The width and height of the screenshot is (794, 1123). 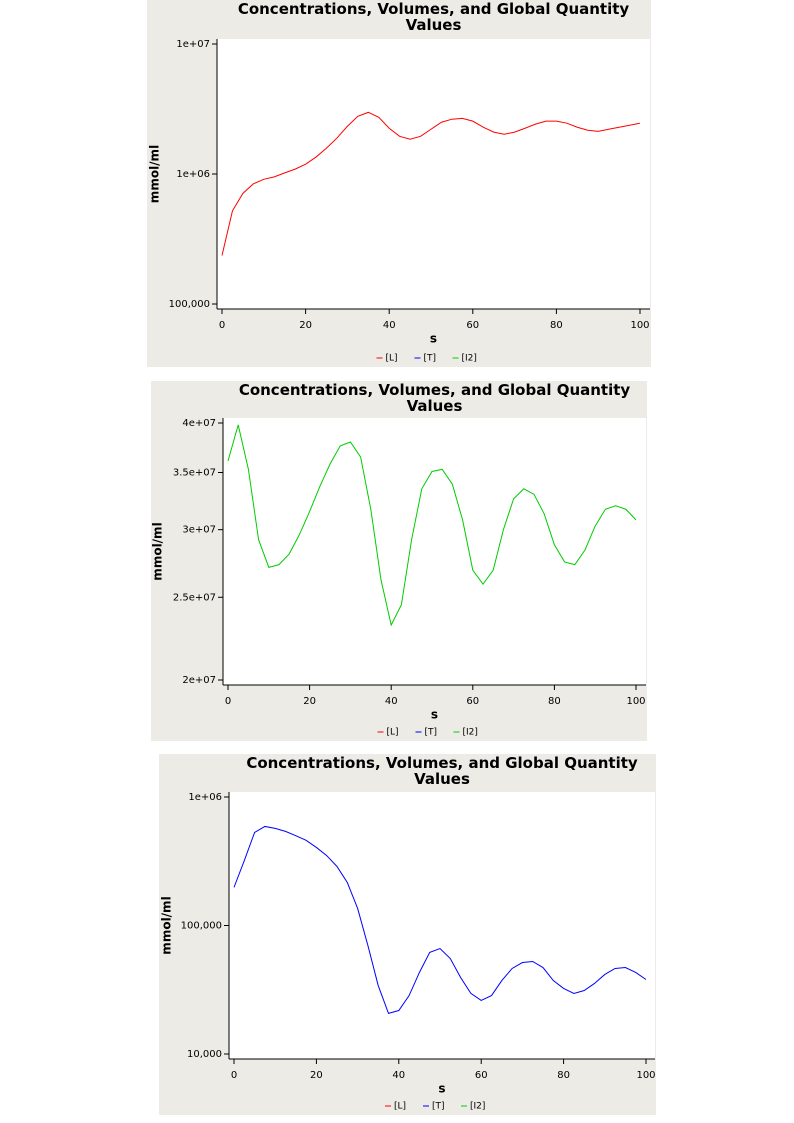 I want to click on y-tick-label: 1e+07, so click(x=193, y=44).